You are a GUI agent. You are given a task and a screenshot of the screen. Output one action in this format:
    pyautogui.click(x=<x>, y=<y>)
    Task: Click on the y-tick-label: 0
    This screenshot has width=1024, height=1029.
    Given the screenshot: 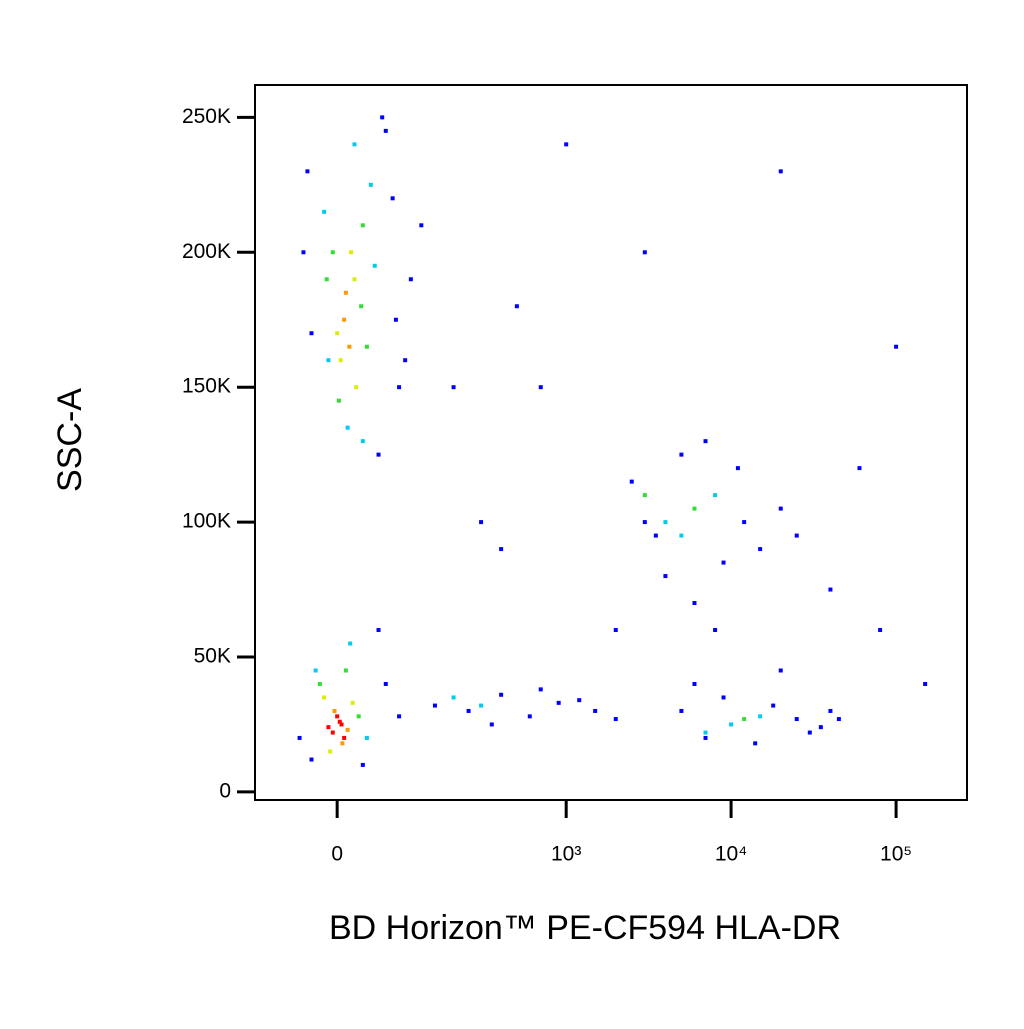 What is the action you would take?
    pyautogui.click(x=225, y=790)
    